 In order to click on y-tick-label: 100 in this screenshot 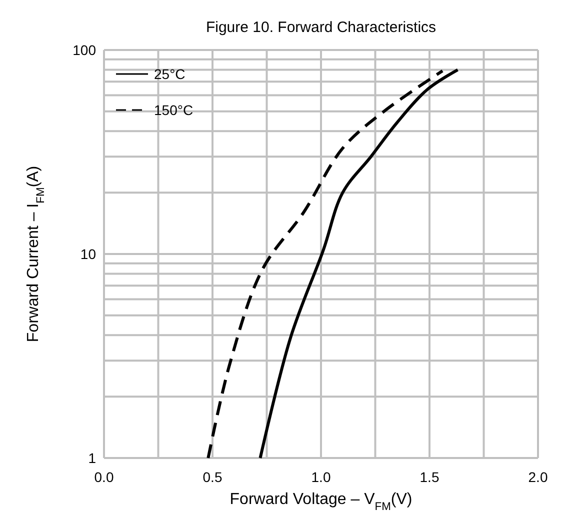, I will do `click(84, 50)`.